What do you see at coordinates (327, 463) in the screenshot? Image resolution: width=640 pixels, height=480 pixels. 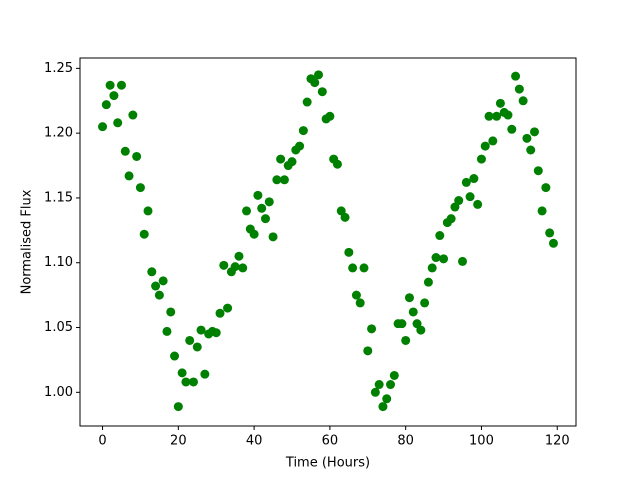 I see `x-axis-label: Time (Hours)` at bounding box center [327, 463].